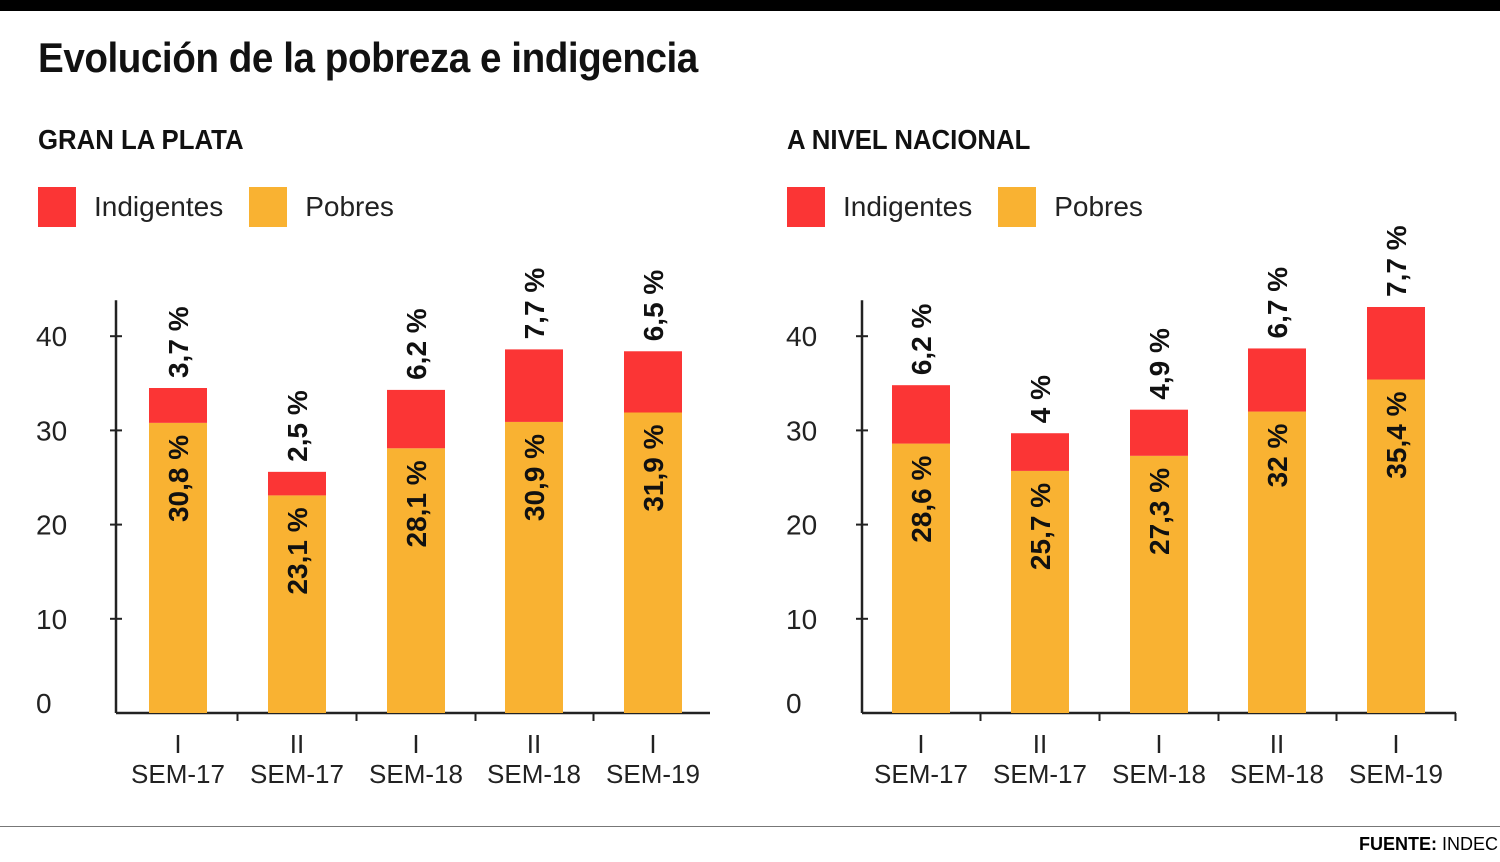 The image size is (1500, 862). I want to click on legend-nacional: Indigentes Pobres, so click(978, 207).